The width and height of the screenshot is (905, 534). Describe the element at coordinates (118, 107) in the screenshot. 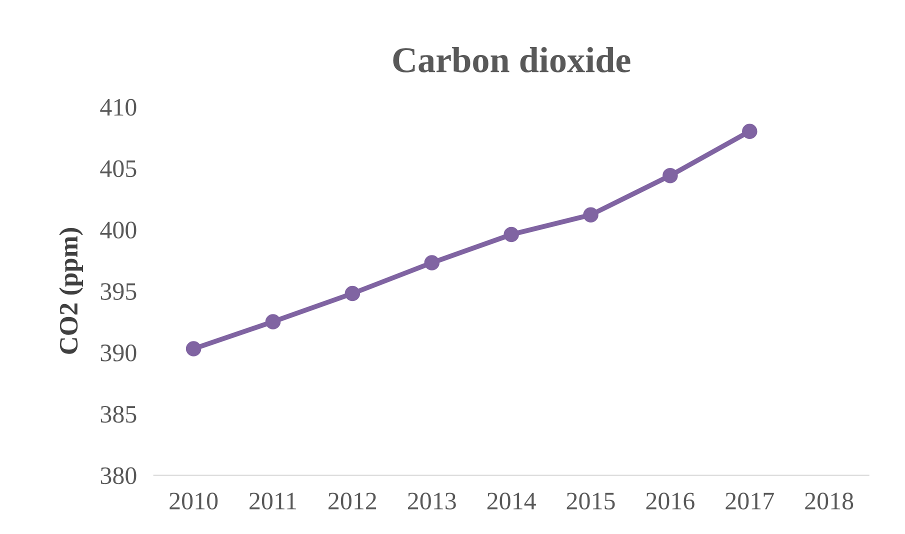

I see `y-tick-label: 410` at that location.